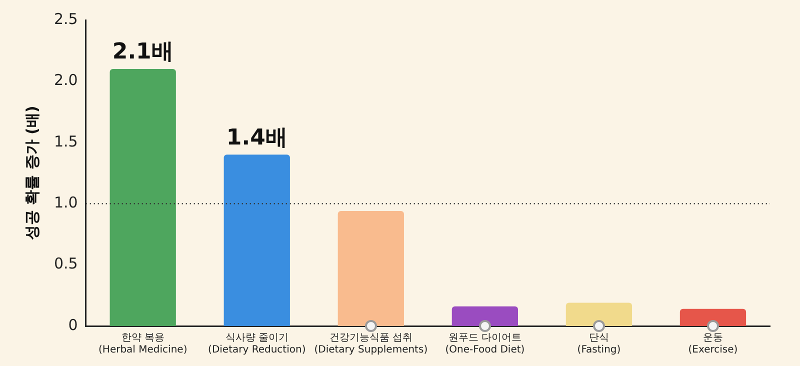 The image size is (800, 366). I want to click on y-tick-label: 2.0, so click(66, 80).